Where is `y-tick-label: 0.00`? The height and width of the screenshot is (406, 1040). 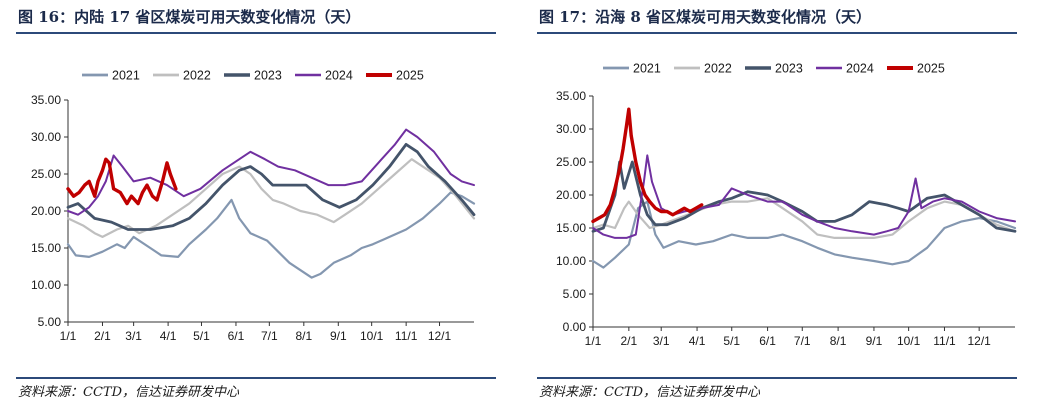 y-tick-label: 0.00 is located at coordinates (575, 327).